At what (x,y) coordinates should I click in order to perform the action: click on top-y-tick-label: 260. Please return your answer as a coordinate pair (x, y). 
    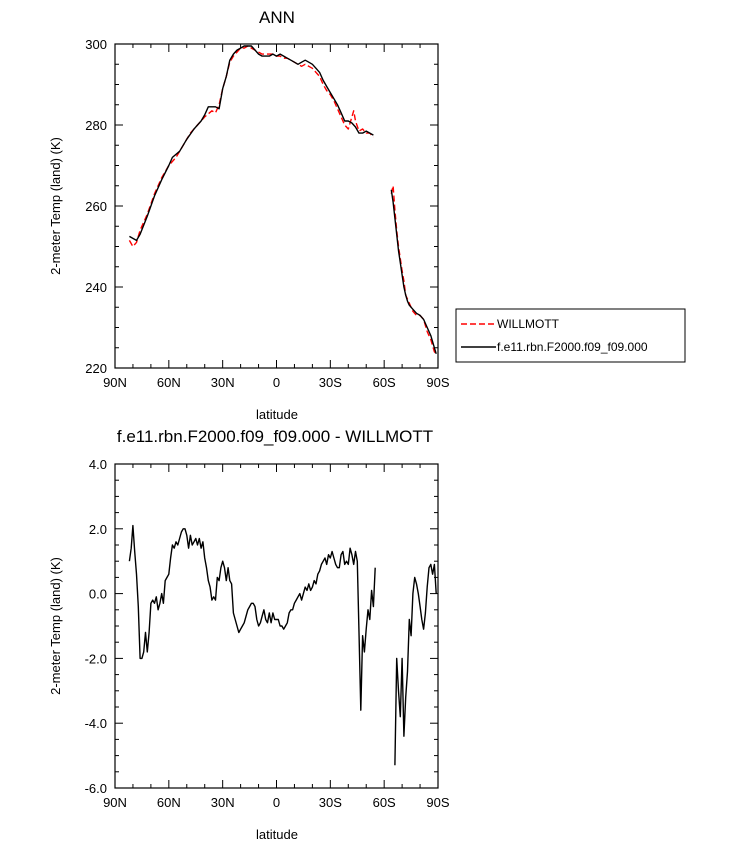
    Looking at the image, I should click on (96, 206).